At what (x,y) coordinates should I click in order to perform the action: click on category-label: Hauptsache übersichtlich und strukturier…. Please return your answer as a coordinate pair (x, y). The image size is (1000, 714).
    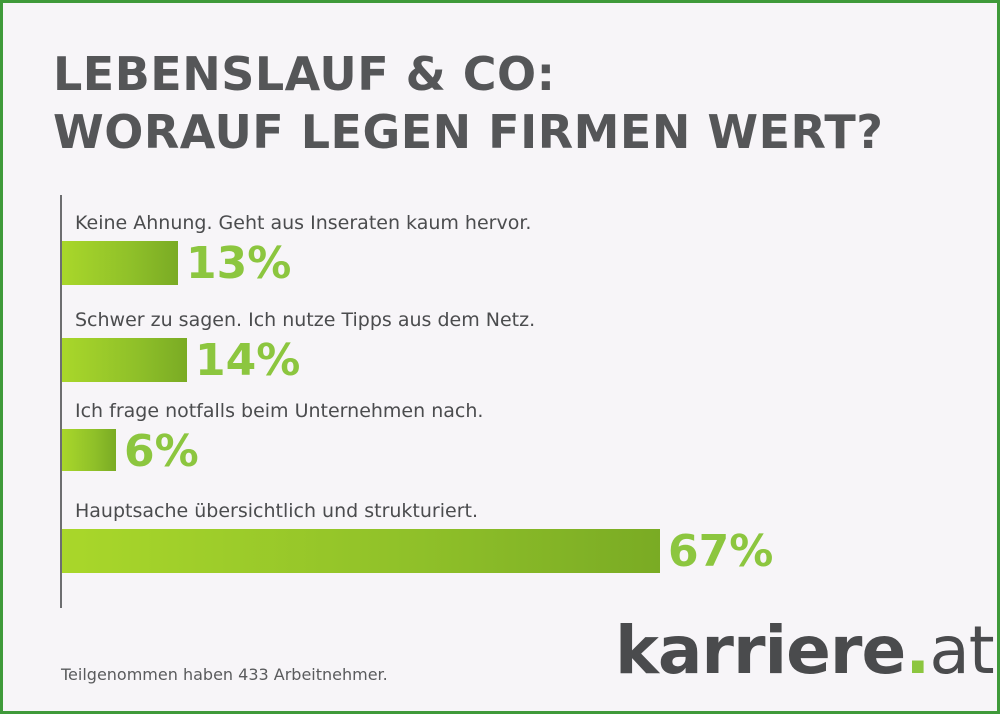
    Looking at the image, I should click on (277, 511).